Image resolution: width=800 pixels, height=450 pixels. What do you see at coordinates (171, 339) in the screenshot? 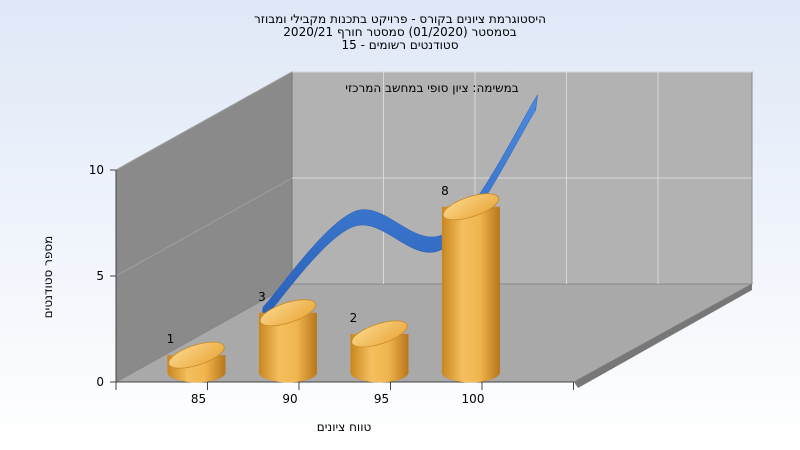
I see `bar-data-label: 1` at bounding box center [171, 339].